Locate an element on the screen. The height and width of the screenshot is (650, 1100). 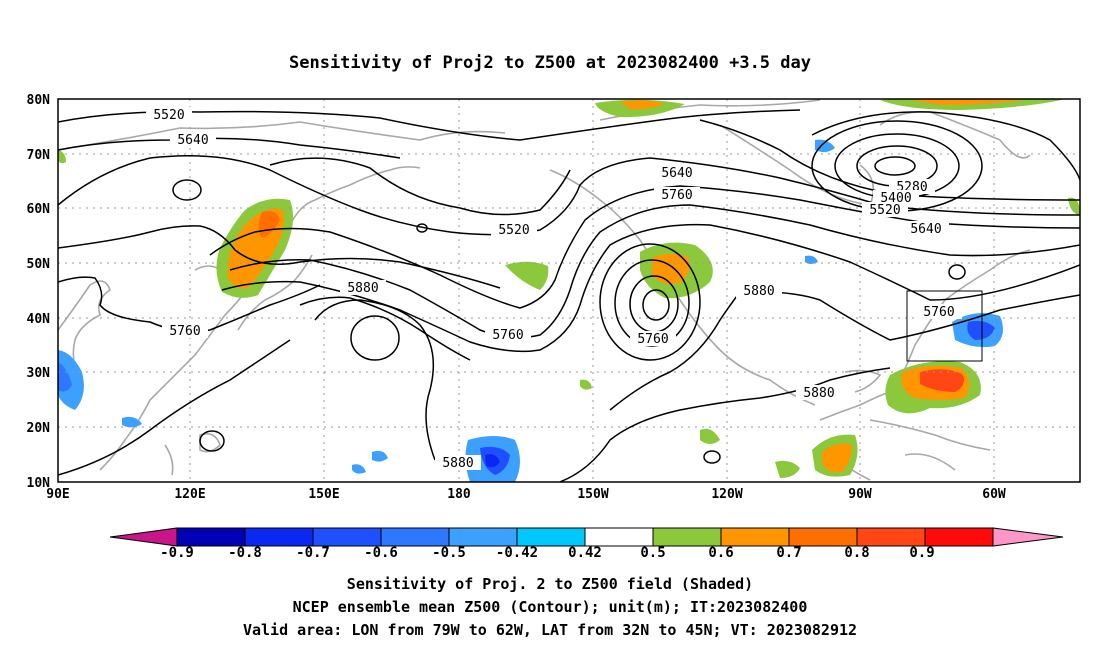
contour-5640-north is located at coordinates (229, 148).